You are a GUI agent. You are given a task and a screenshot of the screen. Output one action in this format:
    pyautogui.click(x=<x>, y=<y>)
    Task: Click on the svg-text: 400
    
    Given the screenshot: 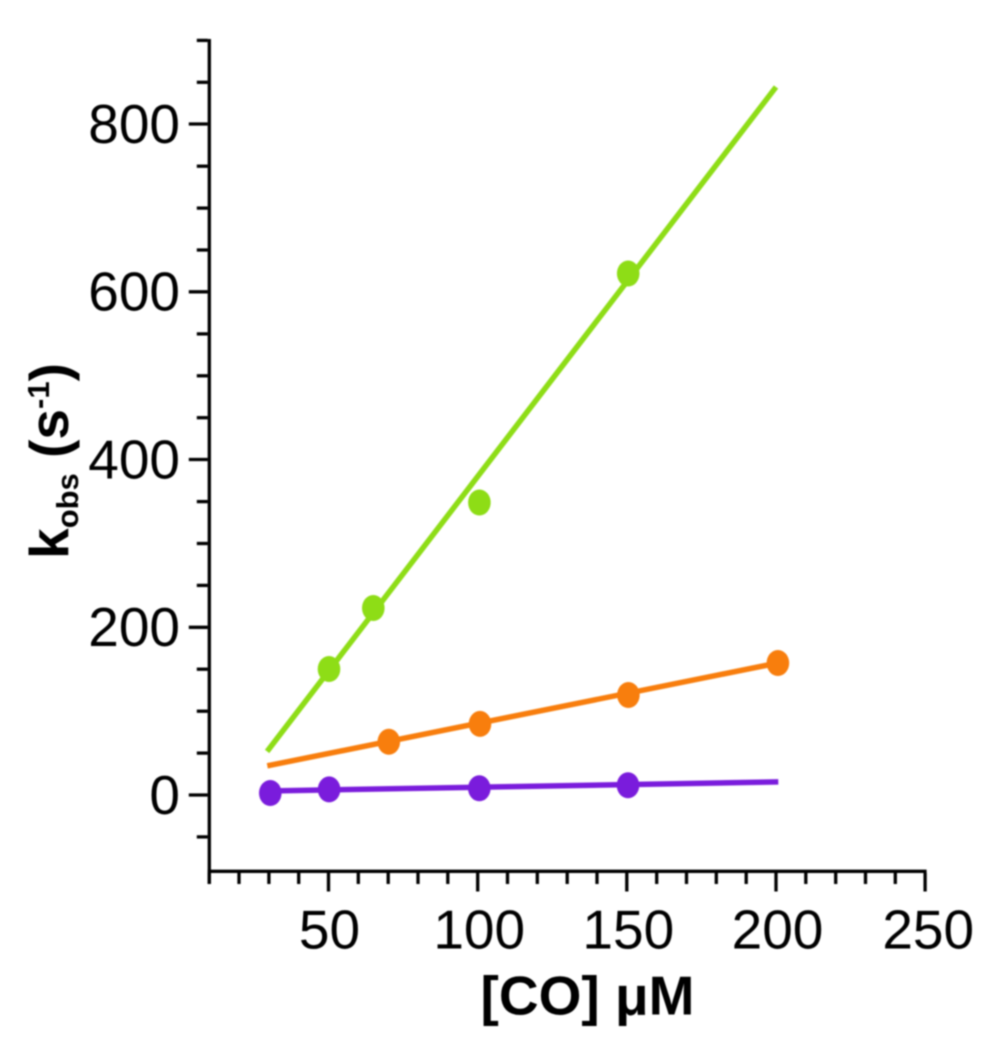 What is the action you would take?
    pyautogui.click(x=134, y=459)
    